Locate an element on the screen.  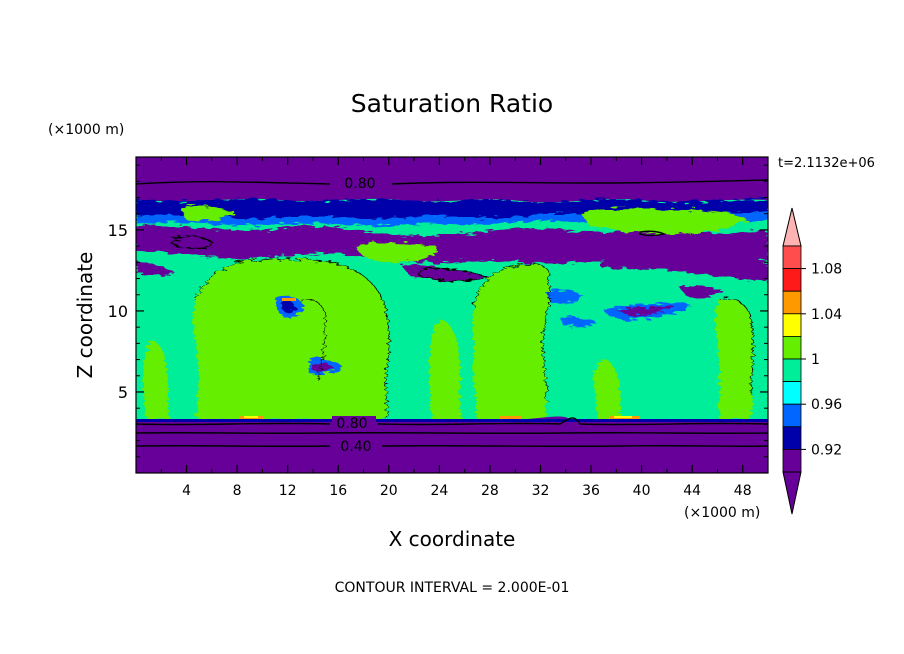
colorbar: 1.08 1.04 1 0.96 0.92 is located at coordinates (812, 361).